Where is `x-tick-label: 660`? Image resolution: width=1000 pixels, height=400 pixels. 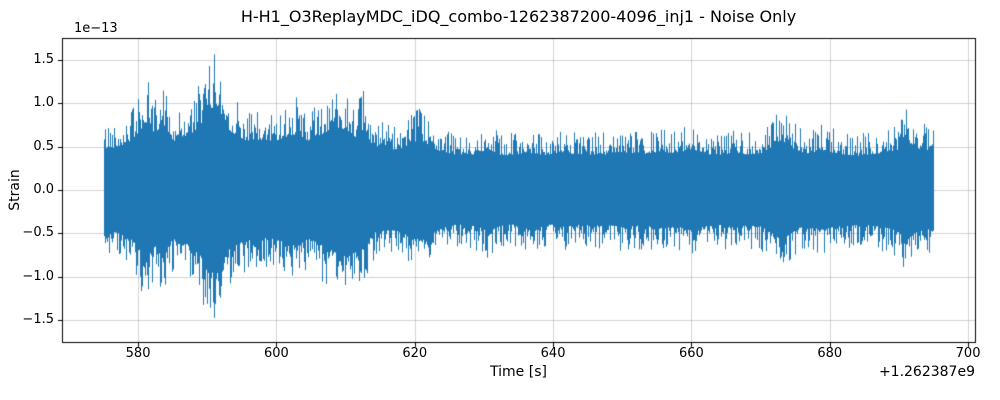
x-tick-label: 660 is located at coordinates (691, 353).